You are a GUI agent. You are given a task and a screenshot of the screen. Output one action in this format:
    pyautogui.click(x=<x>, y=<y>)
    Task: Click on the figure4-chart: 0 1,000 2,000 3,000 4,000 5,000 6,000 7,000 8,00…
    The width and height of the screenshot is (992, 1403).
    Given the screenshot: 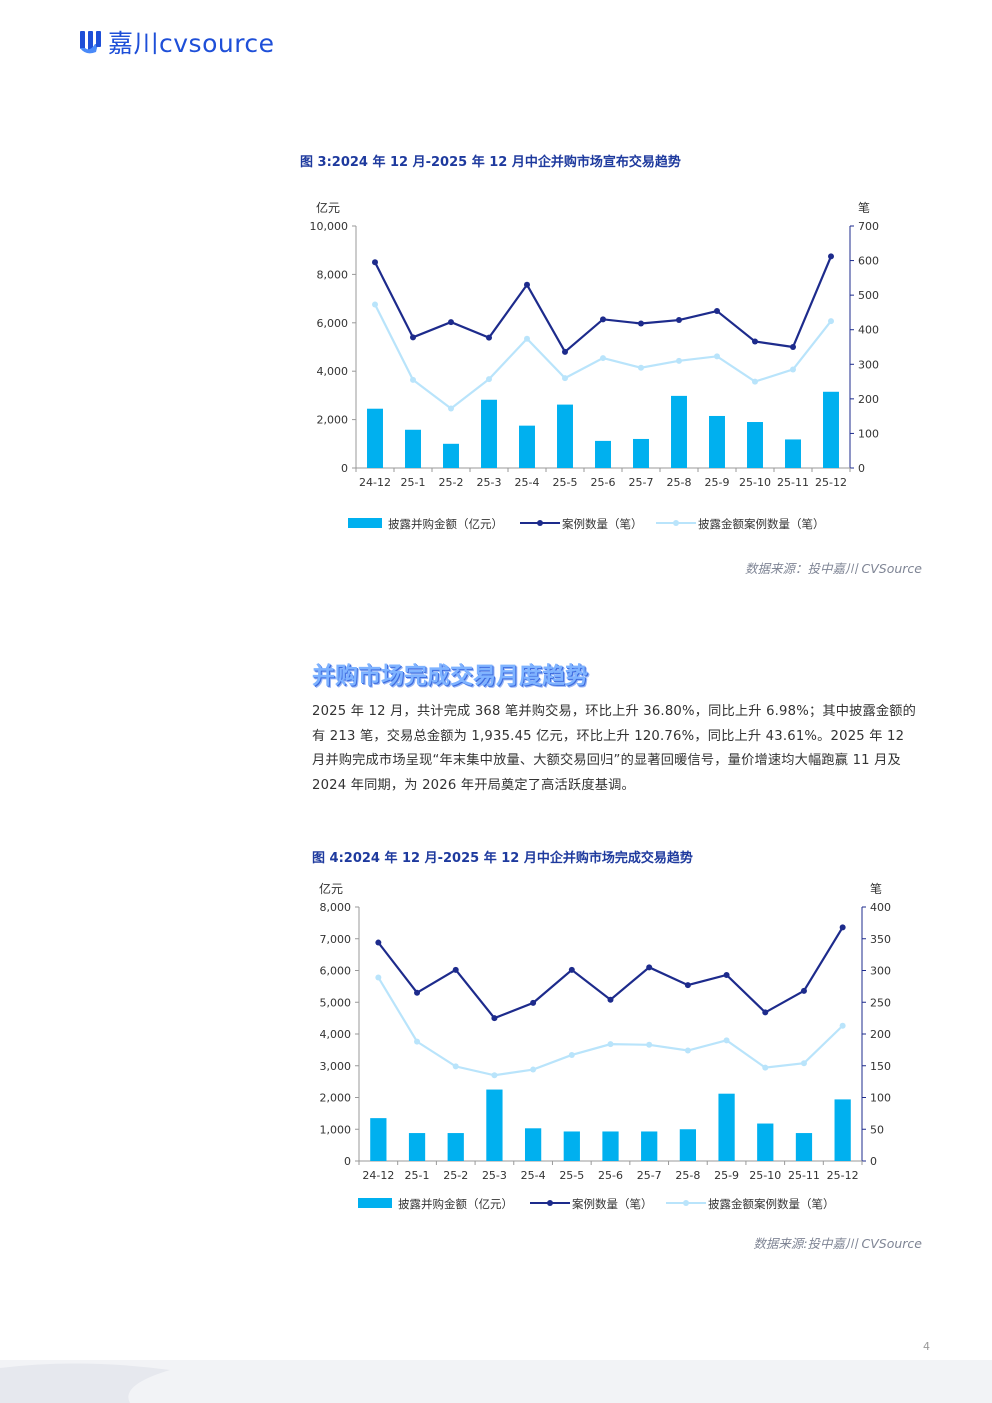 What is the action you would take?
    pyautogui.click(x=605, y=1046)
    